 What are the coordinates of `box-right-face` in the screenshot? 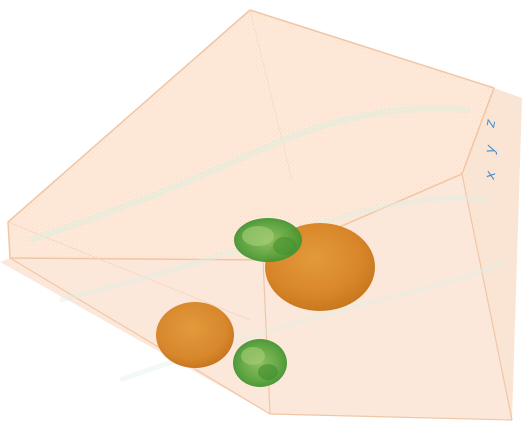 It's located at (492, 254).